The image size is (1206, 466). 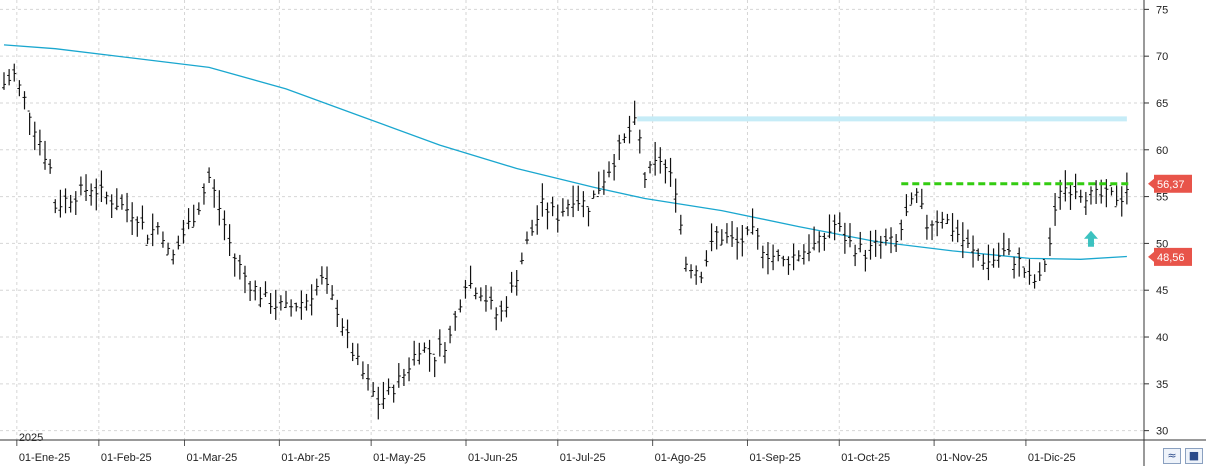 I want to click on save-button: ■, so click(x=1194, y=456).